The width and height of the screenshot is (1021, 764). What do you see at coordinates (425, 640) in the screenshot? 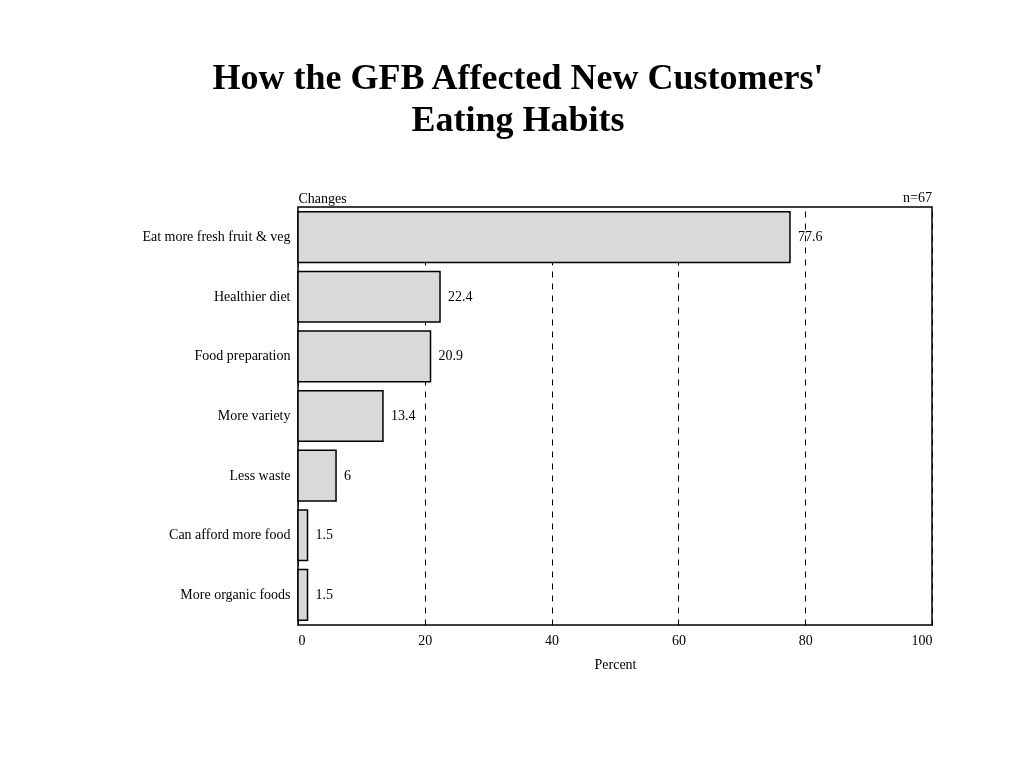
I see `x-tick-label: 20` at bounding box center [425, 640].